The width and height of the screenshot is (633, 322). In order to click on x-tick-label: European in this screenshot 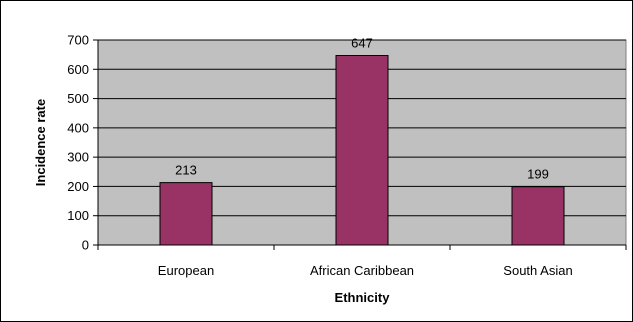, I will do `click(186, 270)`.